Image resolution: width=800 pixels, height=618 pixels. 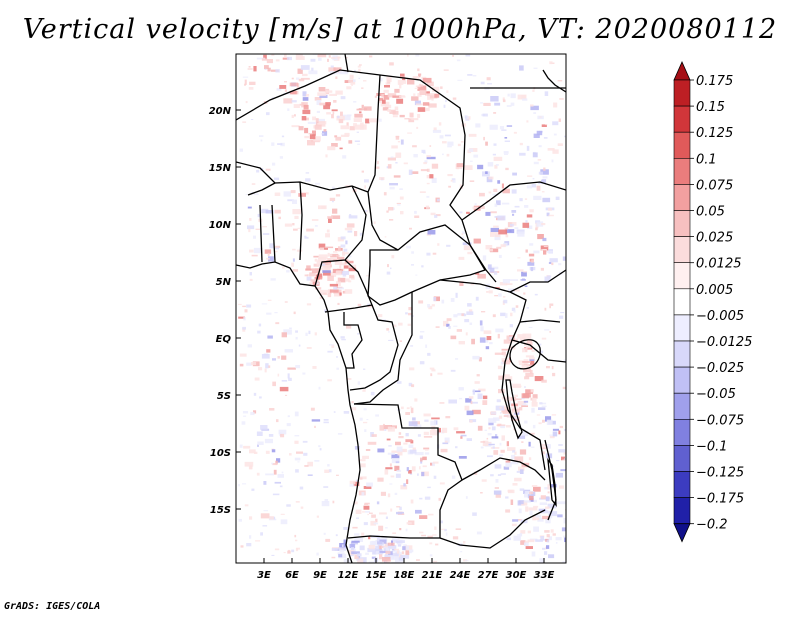 What do you see at coordinates (706, 159) in the screenshot?
I see `colorbar-label: 0.1` at bounding box center [706, 159].